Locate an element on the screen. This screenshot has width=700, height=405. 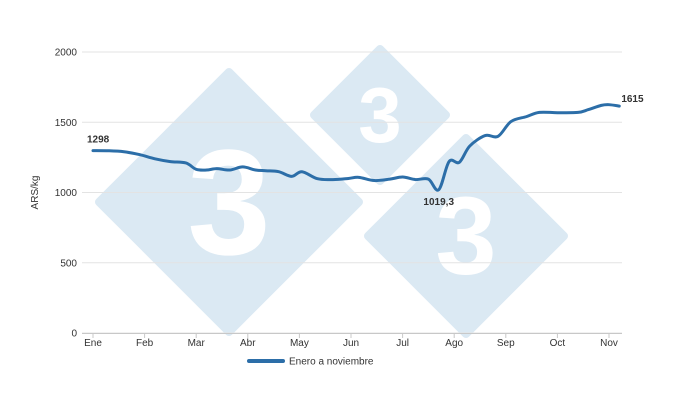
x-tick-label: Jun is located at coordinates (351, 343).